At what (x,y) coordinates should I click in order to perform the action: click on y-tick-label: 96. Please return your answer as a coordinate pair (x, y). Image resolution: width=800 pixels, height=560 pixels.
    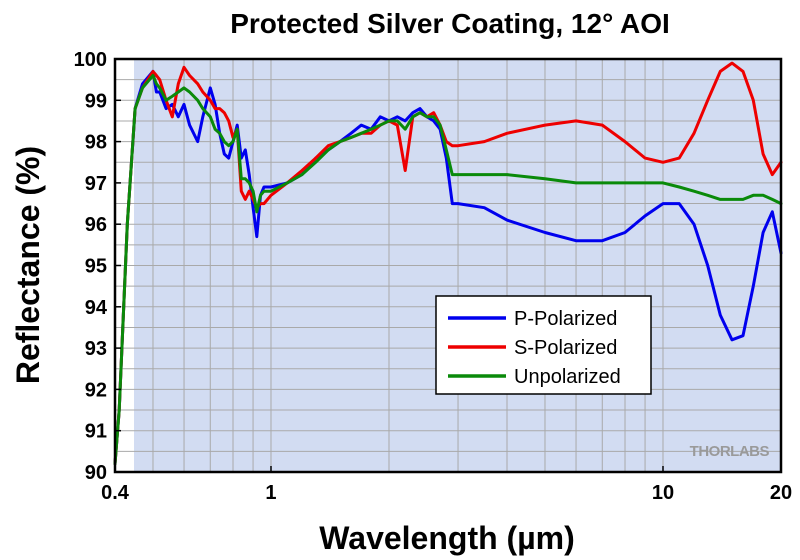
    Looking at the image, I should click on (96, 225).